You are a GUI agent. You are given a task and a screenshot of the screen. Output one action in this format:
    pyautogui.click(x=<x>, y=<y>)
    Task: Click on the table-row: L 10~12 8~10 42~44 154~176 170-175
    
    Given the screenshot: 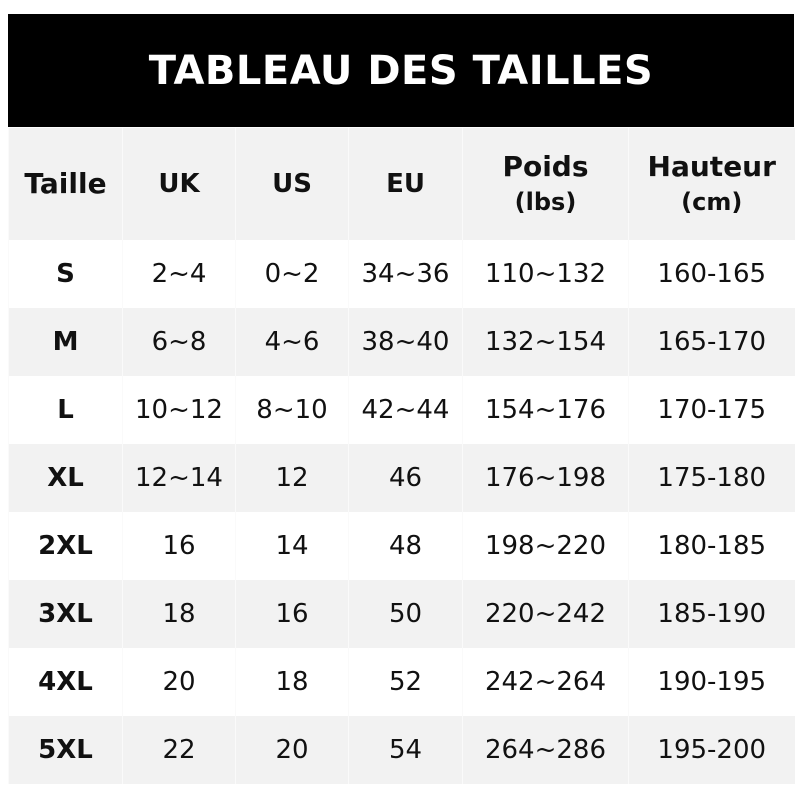 What is the action you would take?
    pyautogui.click(x=401, y=410)
    